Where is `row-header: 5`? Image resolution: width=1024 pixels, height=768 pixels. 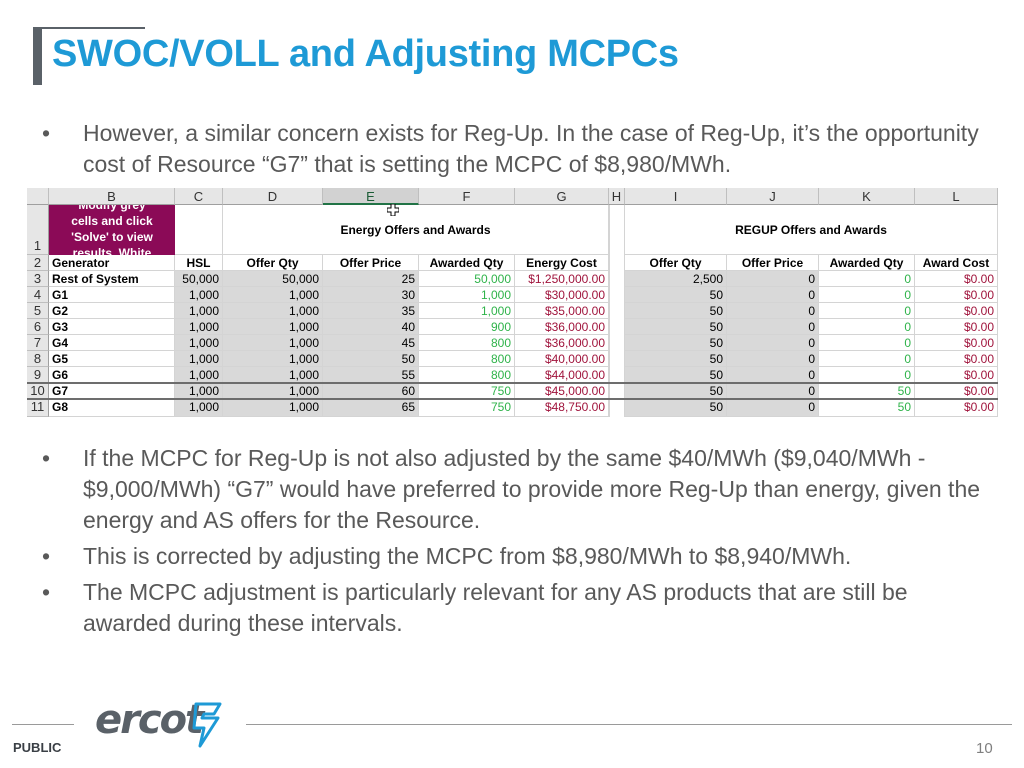
row-header: 5 is located at coordinates (38, 311).